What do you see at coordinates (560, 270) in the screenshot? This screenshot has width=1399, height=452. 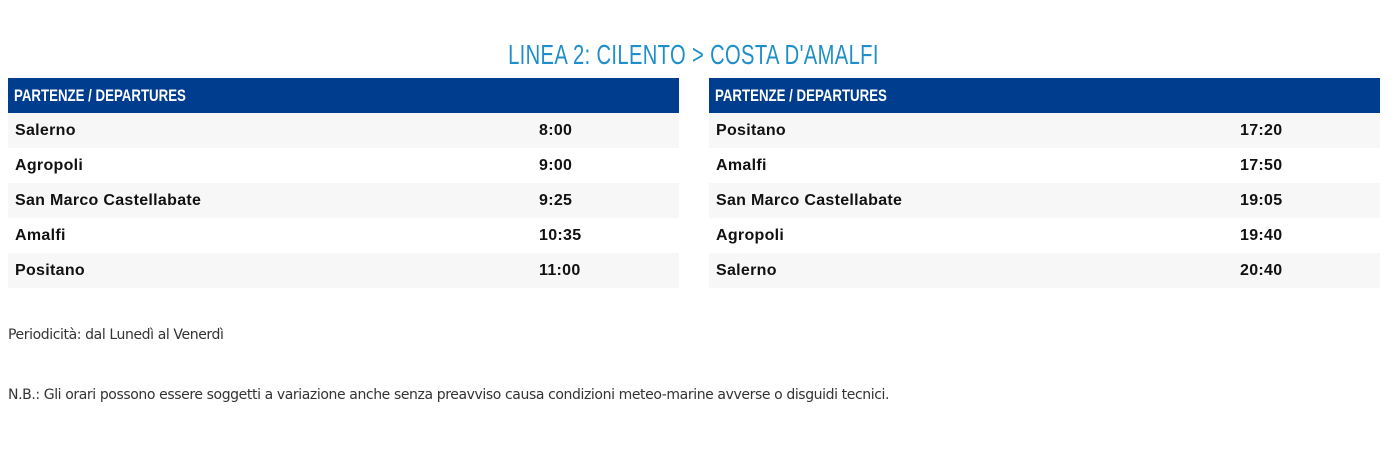 I see `departure-time: 11:00` at bounding box center [560, 270].